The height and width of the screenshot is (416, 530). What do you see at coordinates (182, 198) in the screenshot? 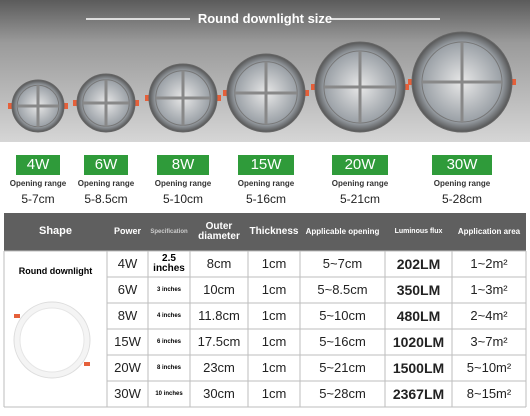
I see `range-value: 5-10cm` at bounding box center [182, 198].